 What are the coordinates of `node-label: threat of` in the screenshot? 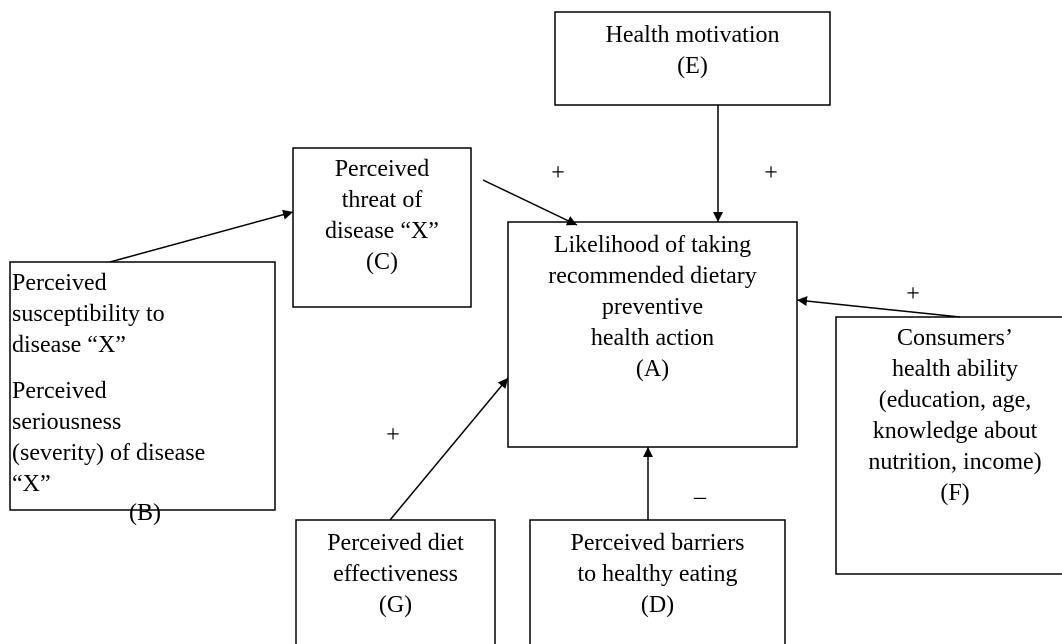 It's located at (382, 200).